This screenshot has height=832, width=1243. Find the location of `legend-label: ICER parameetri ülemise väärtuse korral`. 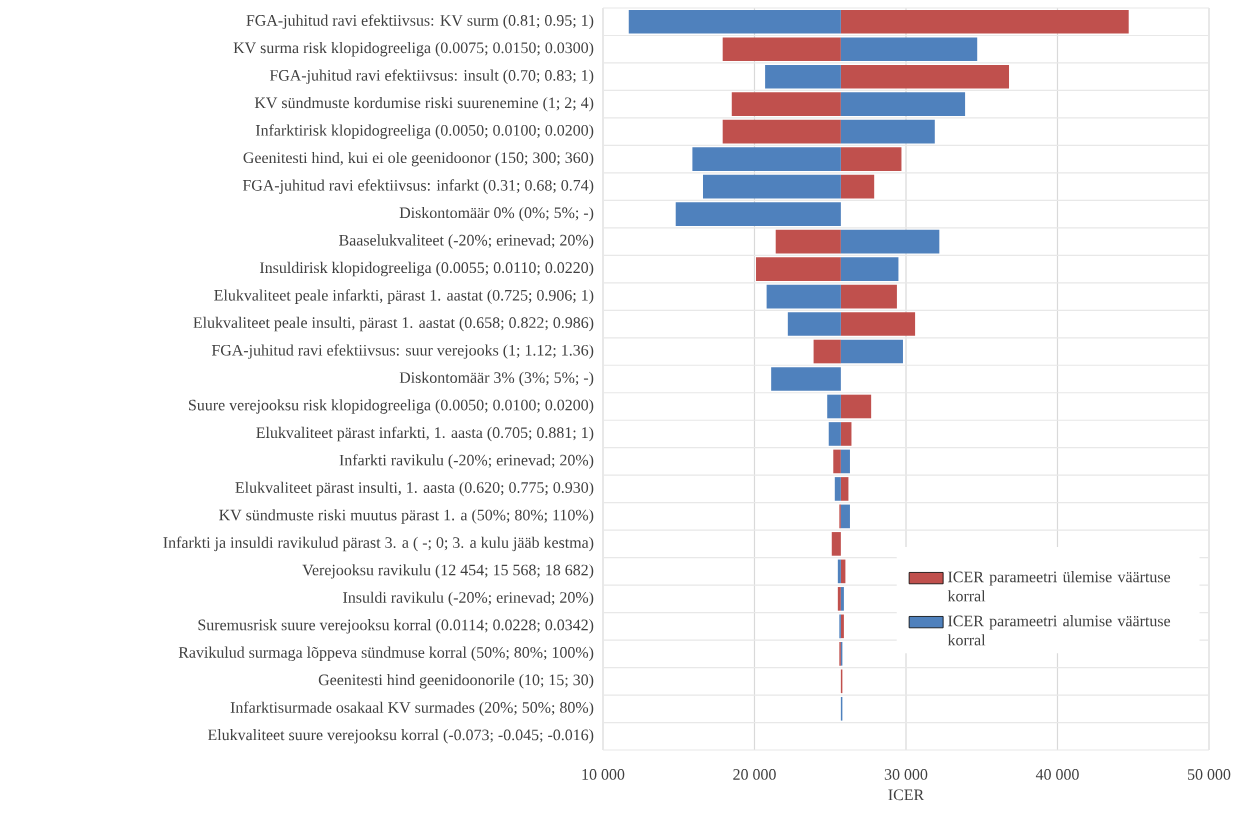

legend-label: ICER parameetri ülemise väärtuse korral is located at coordinates (1059, 586).